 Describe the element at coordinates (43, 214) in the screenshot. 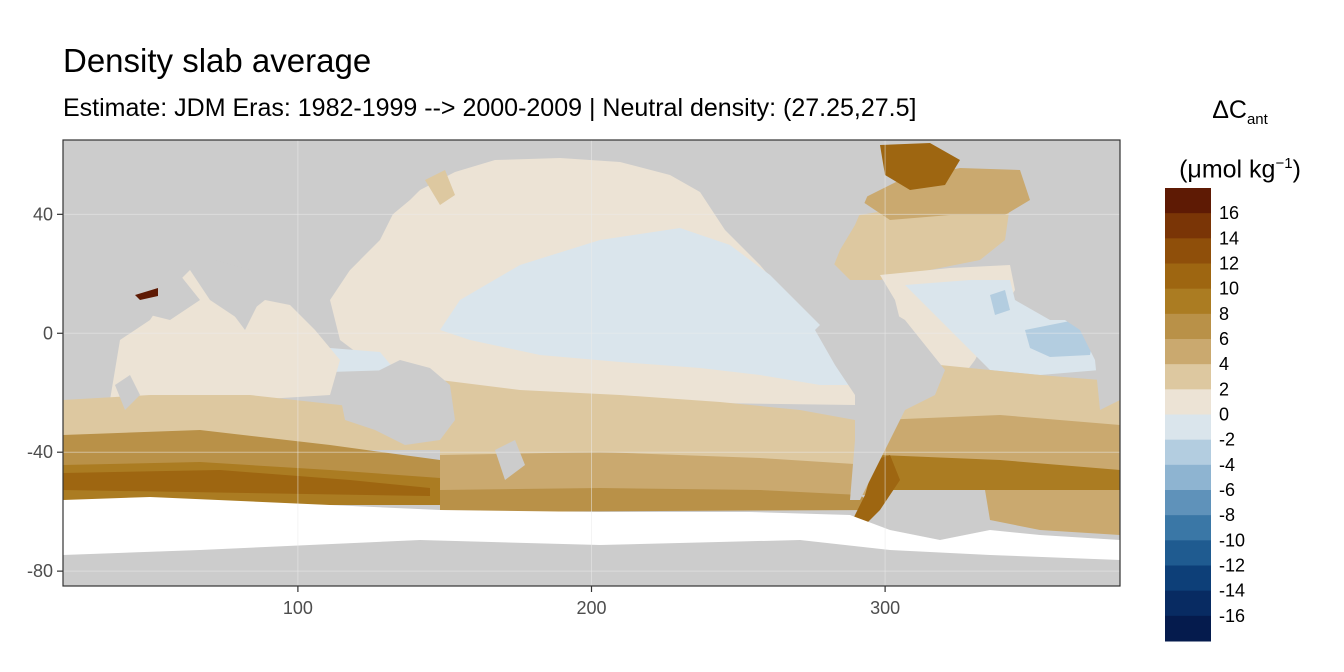

I see `y-tick-label: 40` at that location.